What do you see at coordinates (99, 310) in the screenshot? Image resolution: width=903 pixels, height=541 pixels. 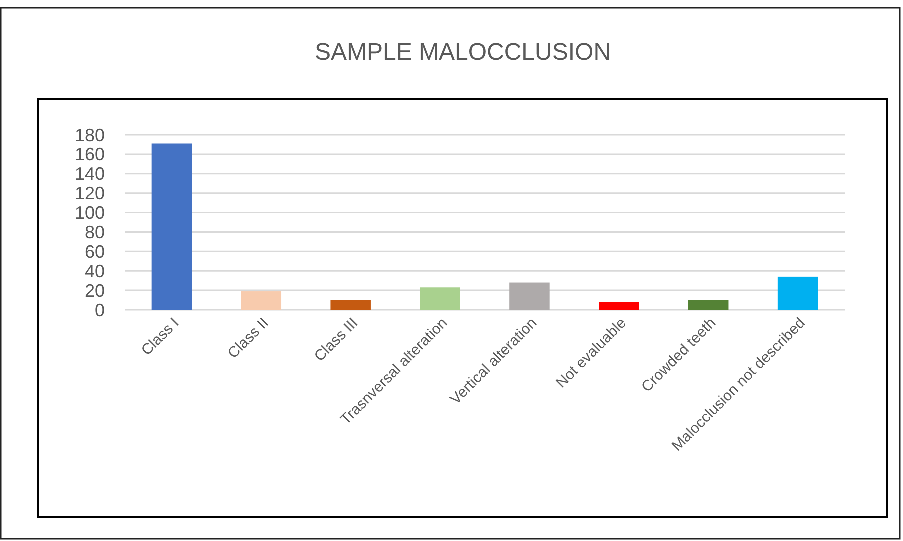 I see `y-tick-label: 0` at bounding box center [99, 310].